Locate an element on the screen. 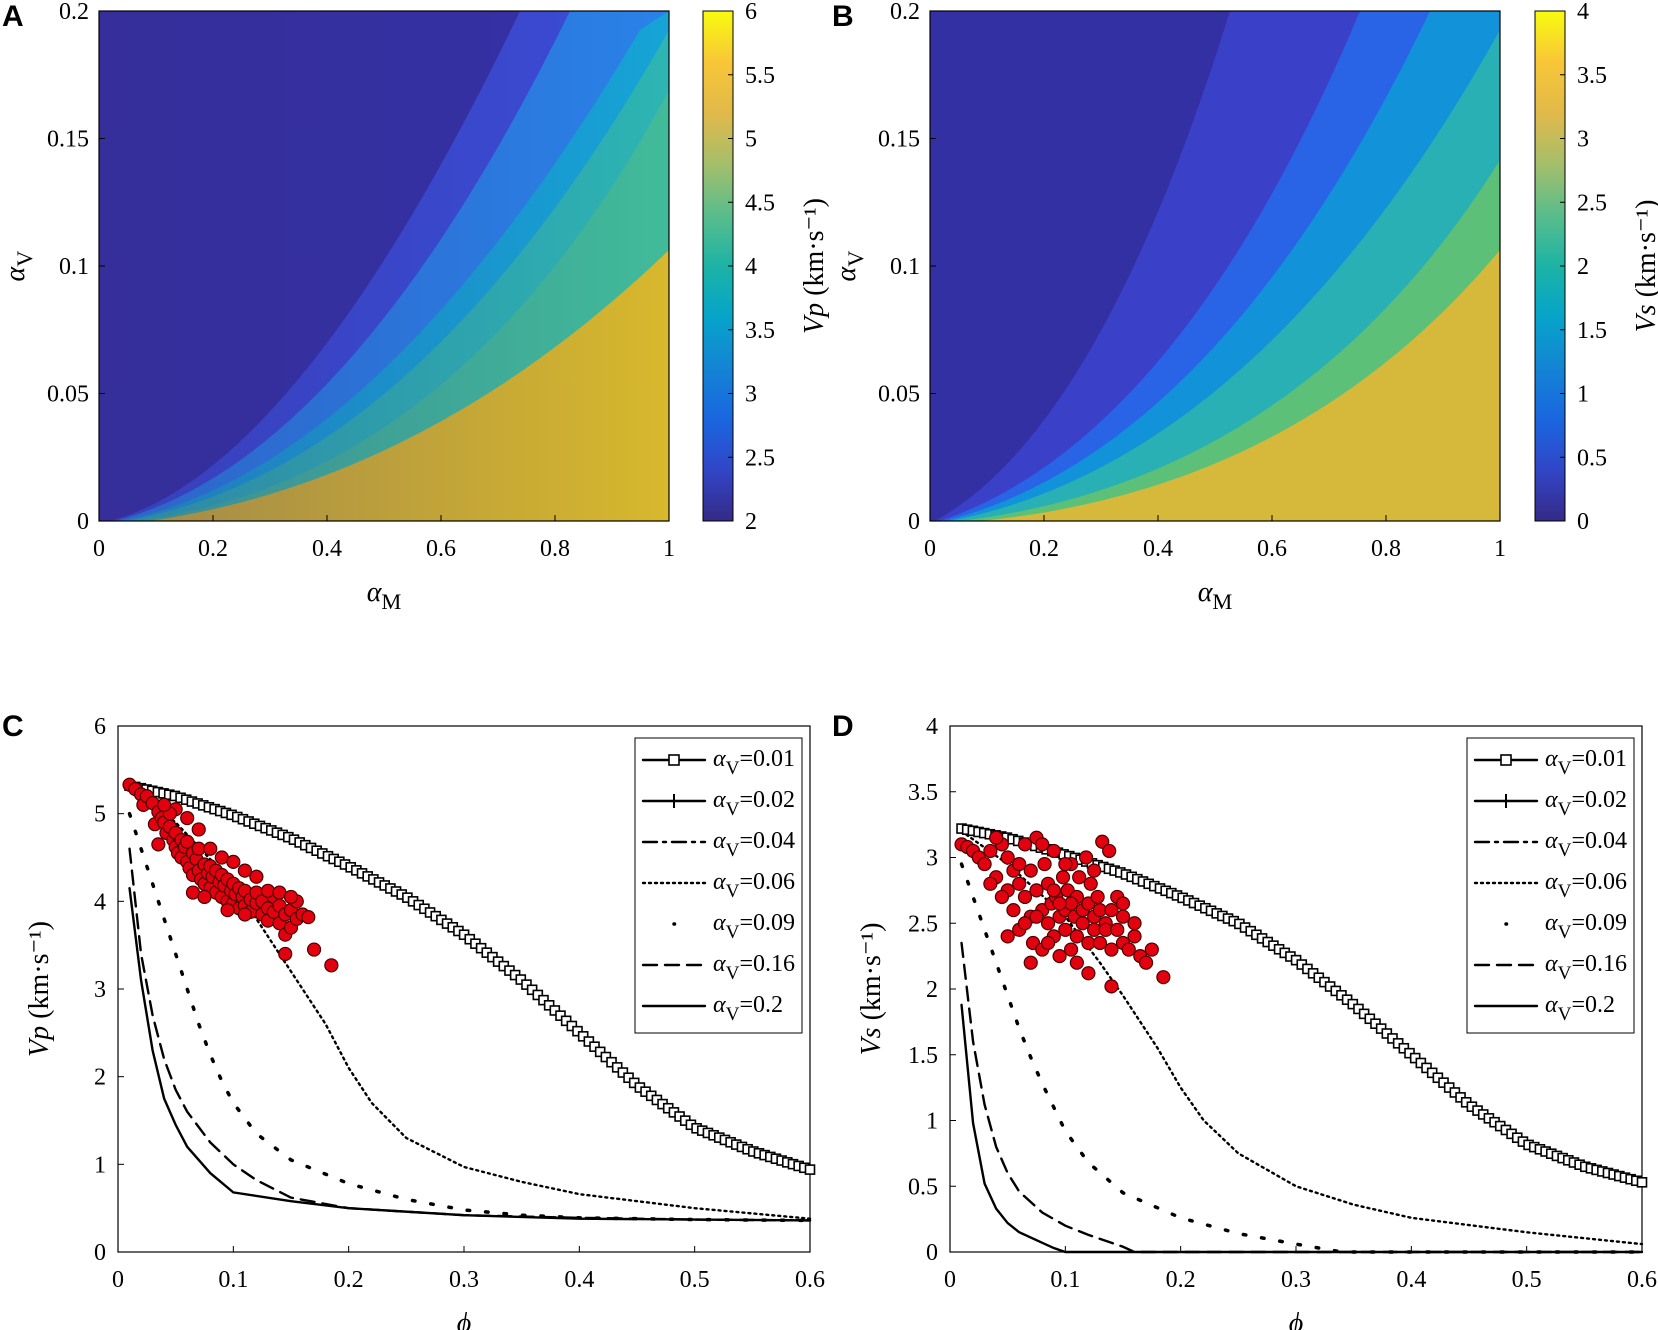 The image size is (1658, 1330). colorbar-tick-label: 0.5 is located at coordinates (1592, 458).